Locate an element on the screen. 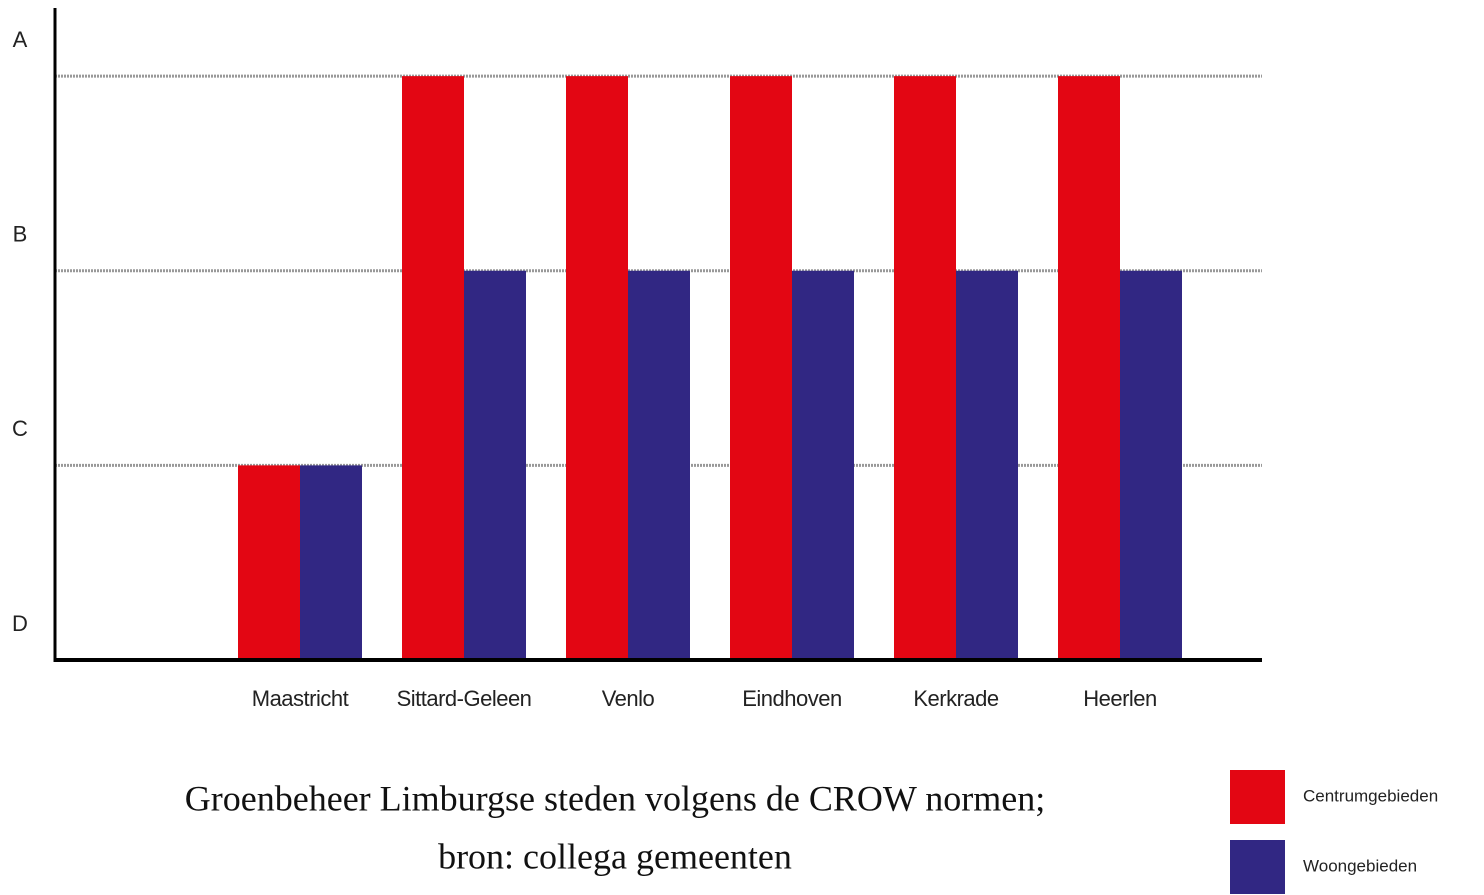  x-tick-label: Sittard-Geleen is located at coordinates (464, 698).